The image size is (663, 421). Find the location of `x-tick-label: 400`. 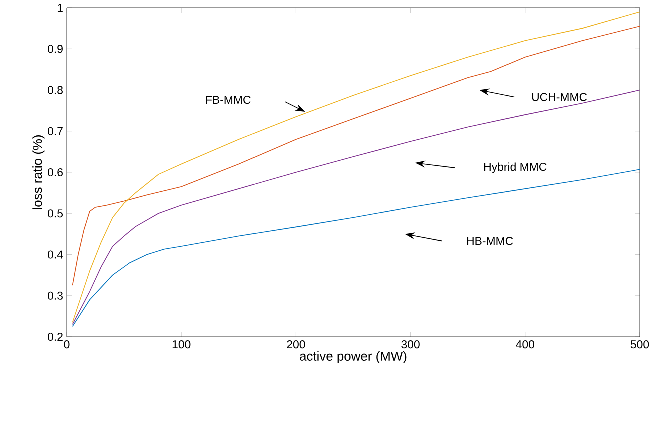

x-tick-label: 400 is located at coordinates (525, 344).